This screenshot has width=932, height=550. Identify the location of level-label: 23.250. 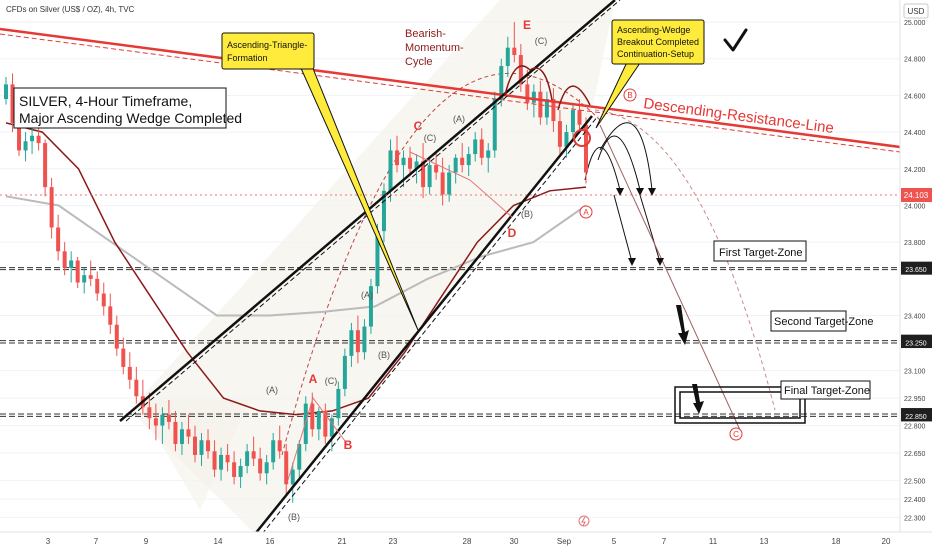
(916, 344).